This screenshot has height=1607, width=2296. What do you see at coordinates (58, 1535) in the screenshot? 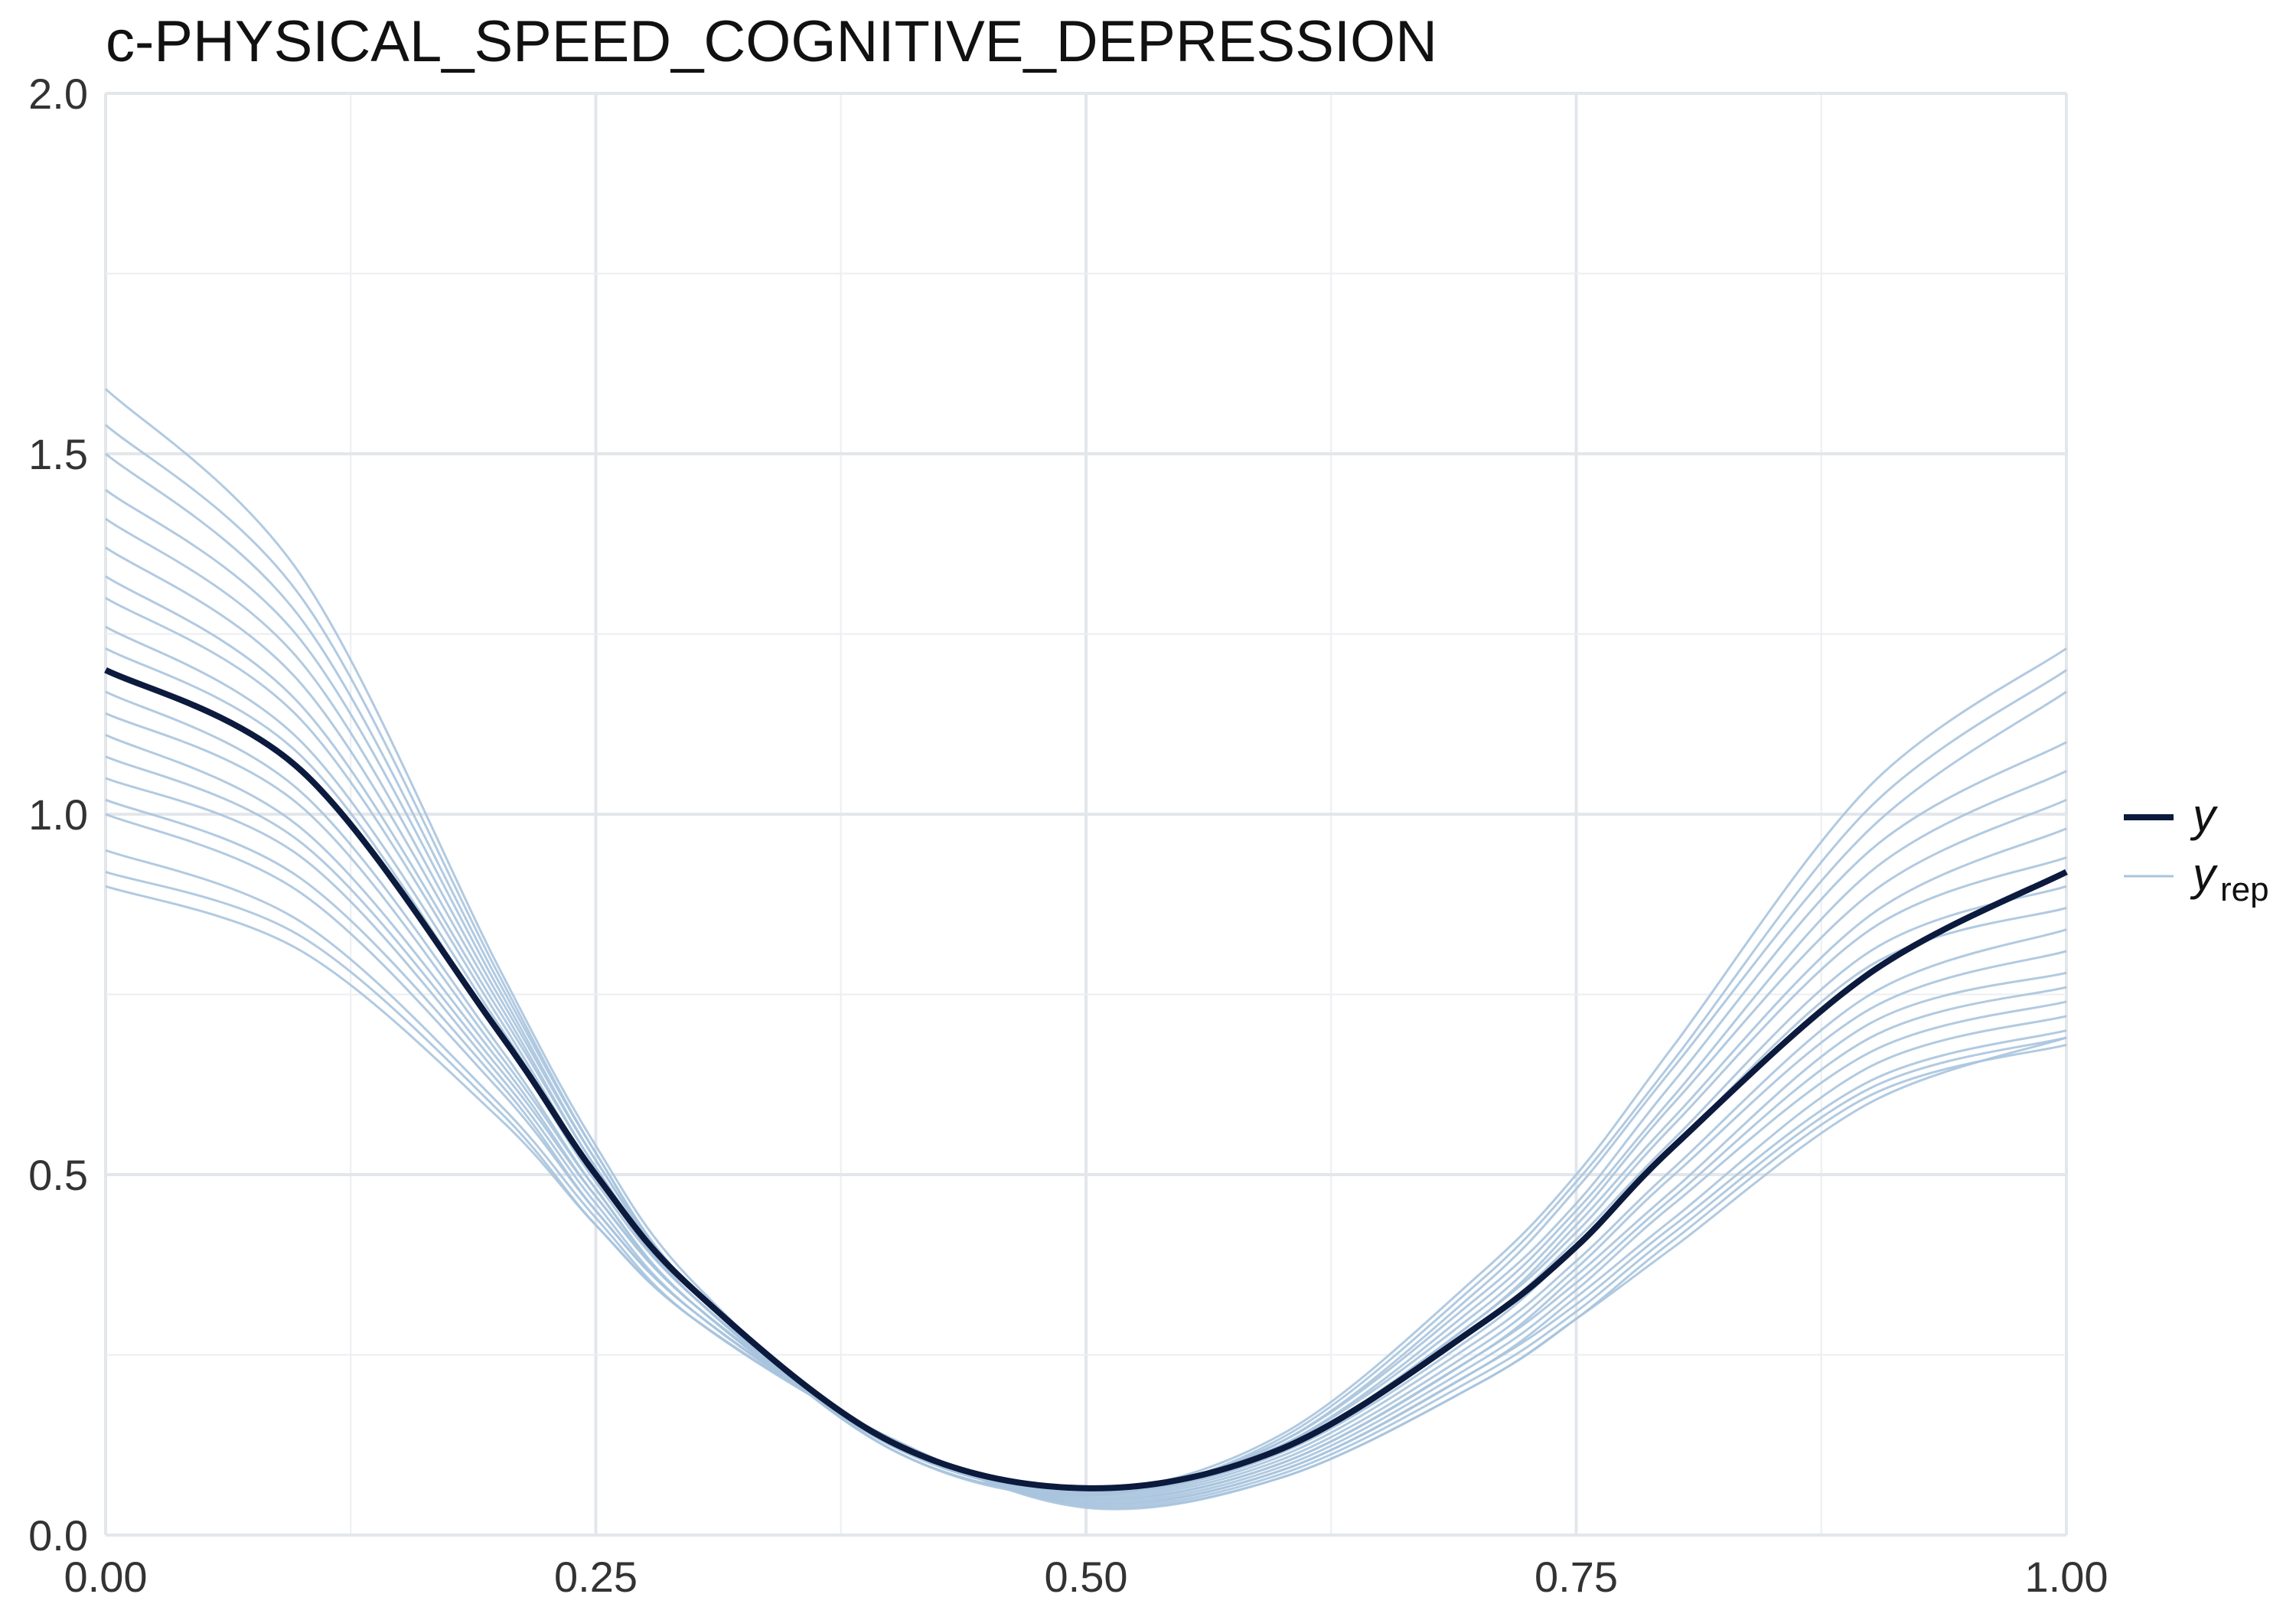
I see `y-tick-label: 0.0` at bounding box center [58, 1535].